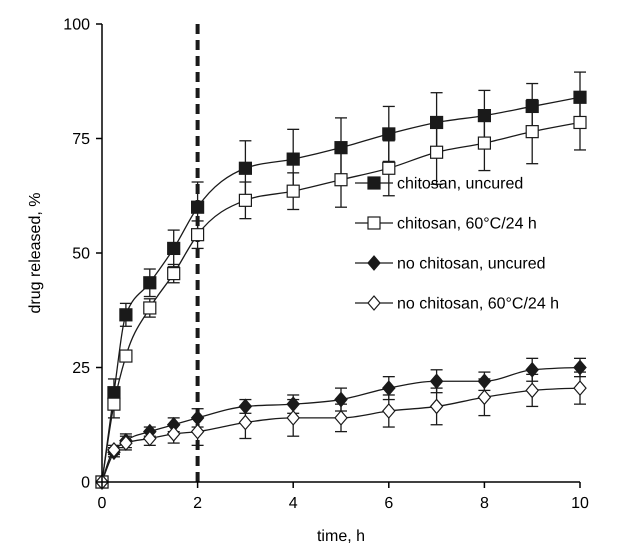 Image resolution: width=626 pixels, height=559 pixels. Describe the element at coordinates (460, 184) in the screenshot. I see `legend-label: chitosan, uncured` at that location.